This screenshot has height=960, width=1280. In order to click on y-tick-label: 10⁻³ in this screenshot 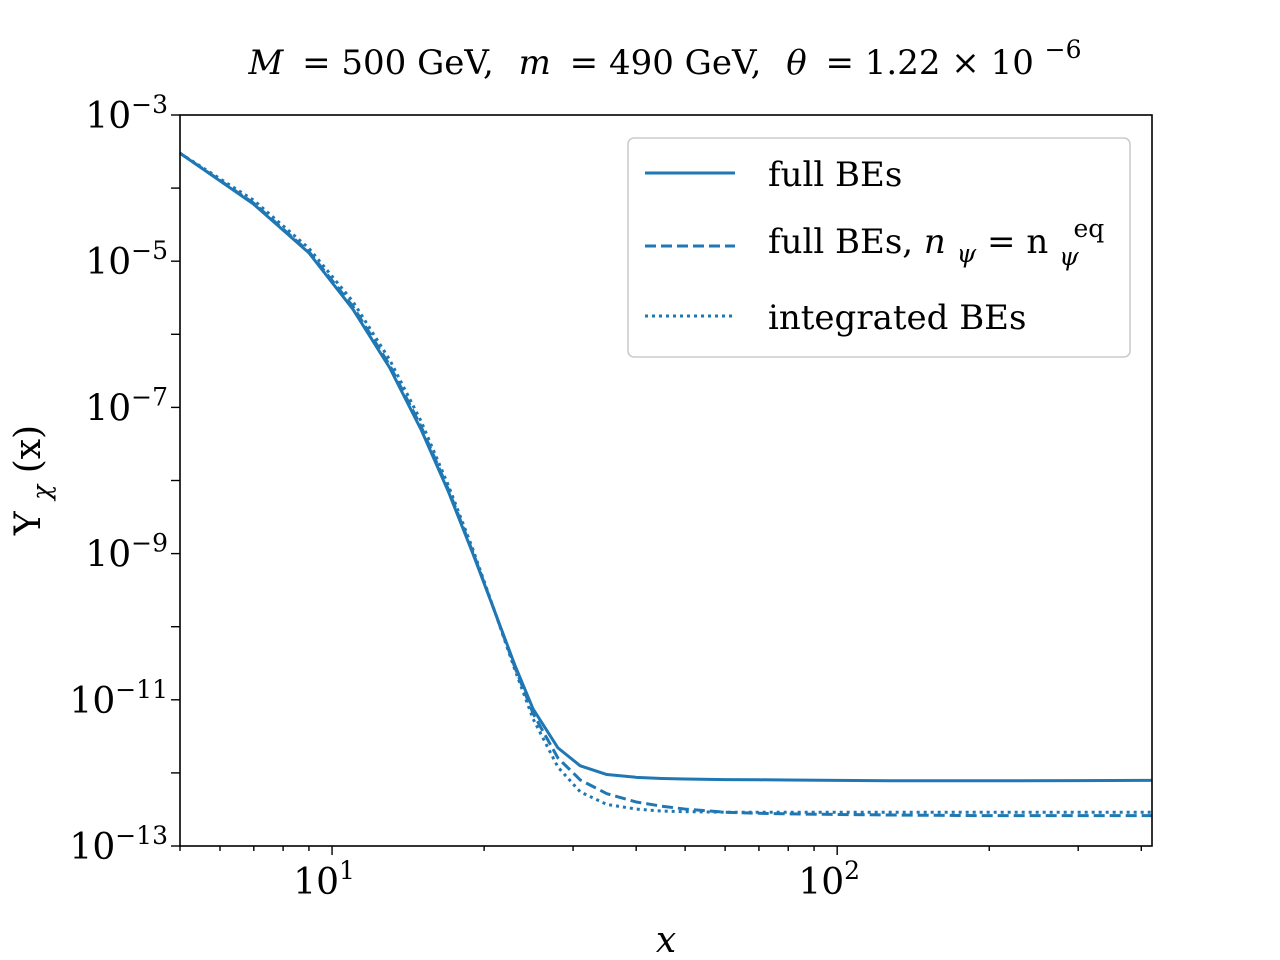, I will do `click(126, 113)`.